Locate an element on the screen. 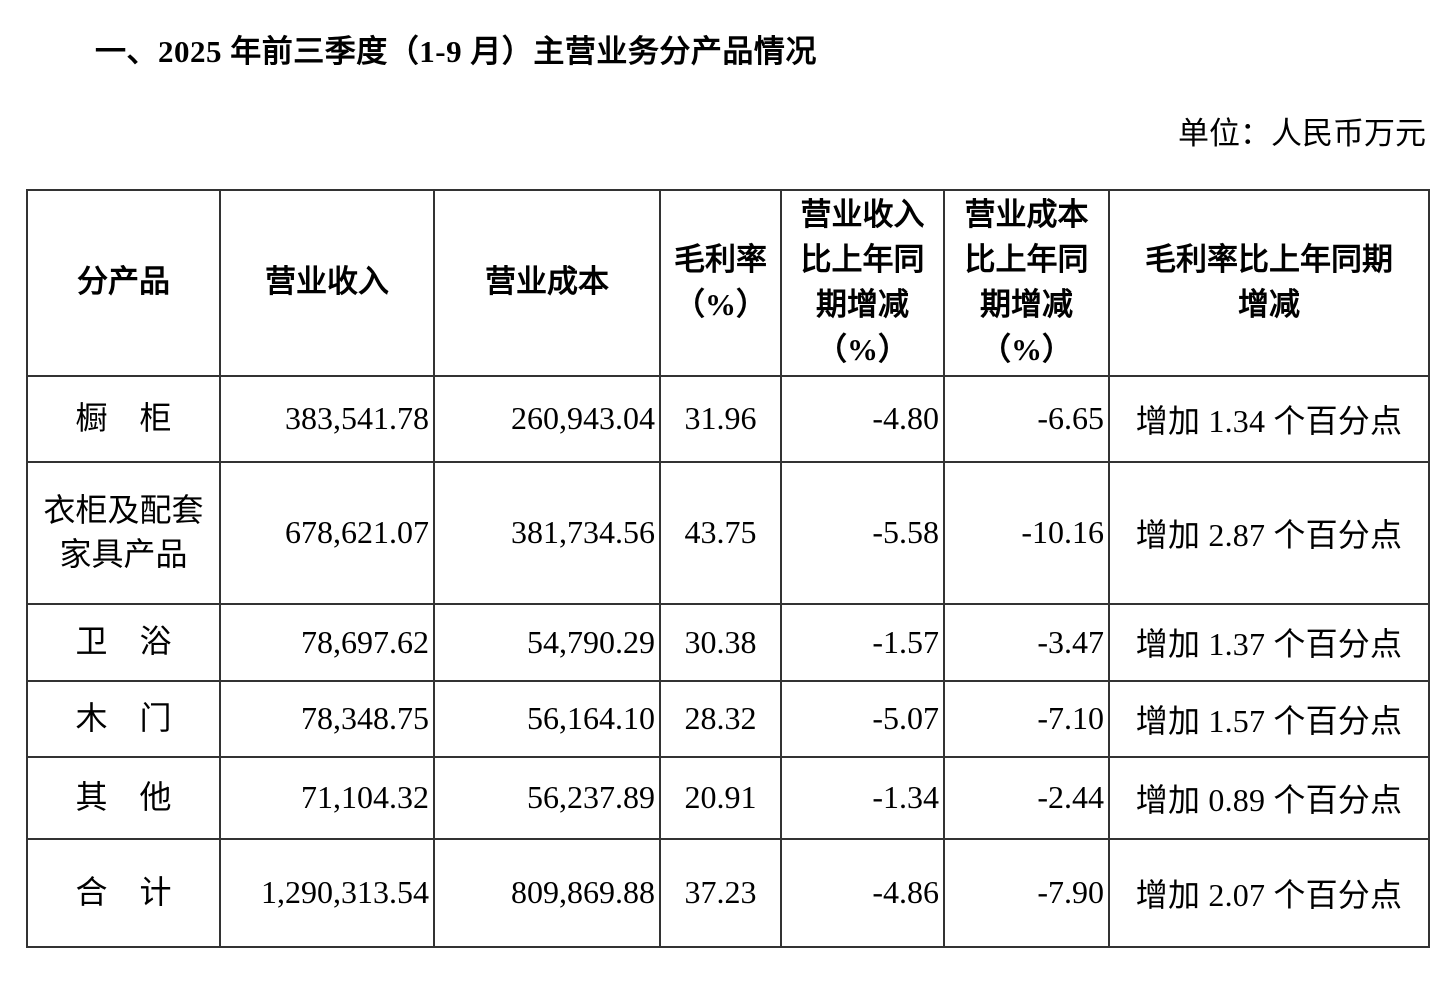 This screenshot has height=1001, width=1442. header-revenue: 营业收入 is located at coordinates (327, 282).